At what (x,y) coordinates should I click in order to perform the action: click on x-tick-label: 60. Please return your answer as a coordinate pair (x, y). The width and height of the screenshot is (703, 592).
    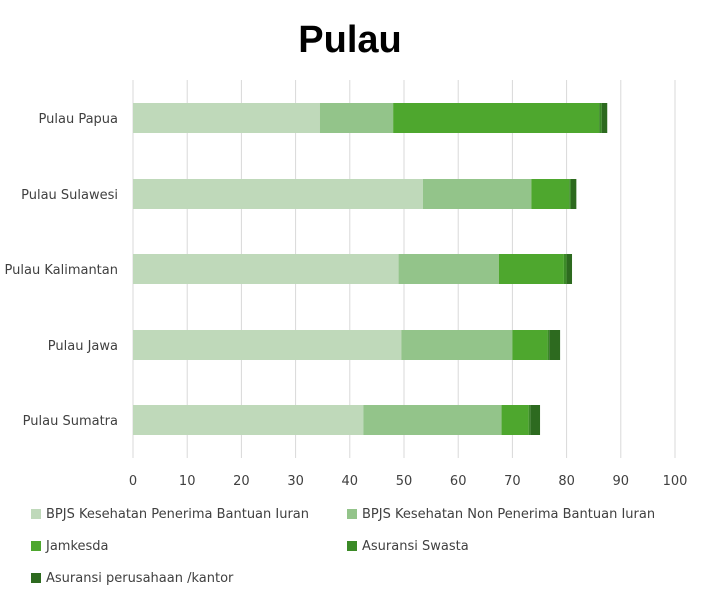
    Looking at the image, I should click on (458, 481).